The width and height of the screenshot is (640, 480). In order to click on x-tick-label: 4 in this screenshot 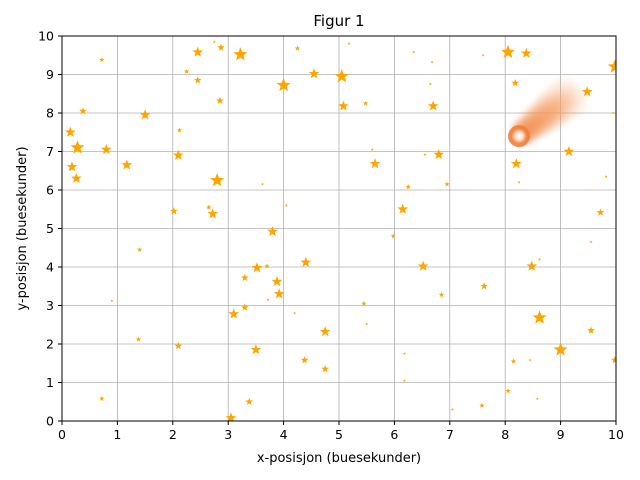, I will do `click(284, 434)`.